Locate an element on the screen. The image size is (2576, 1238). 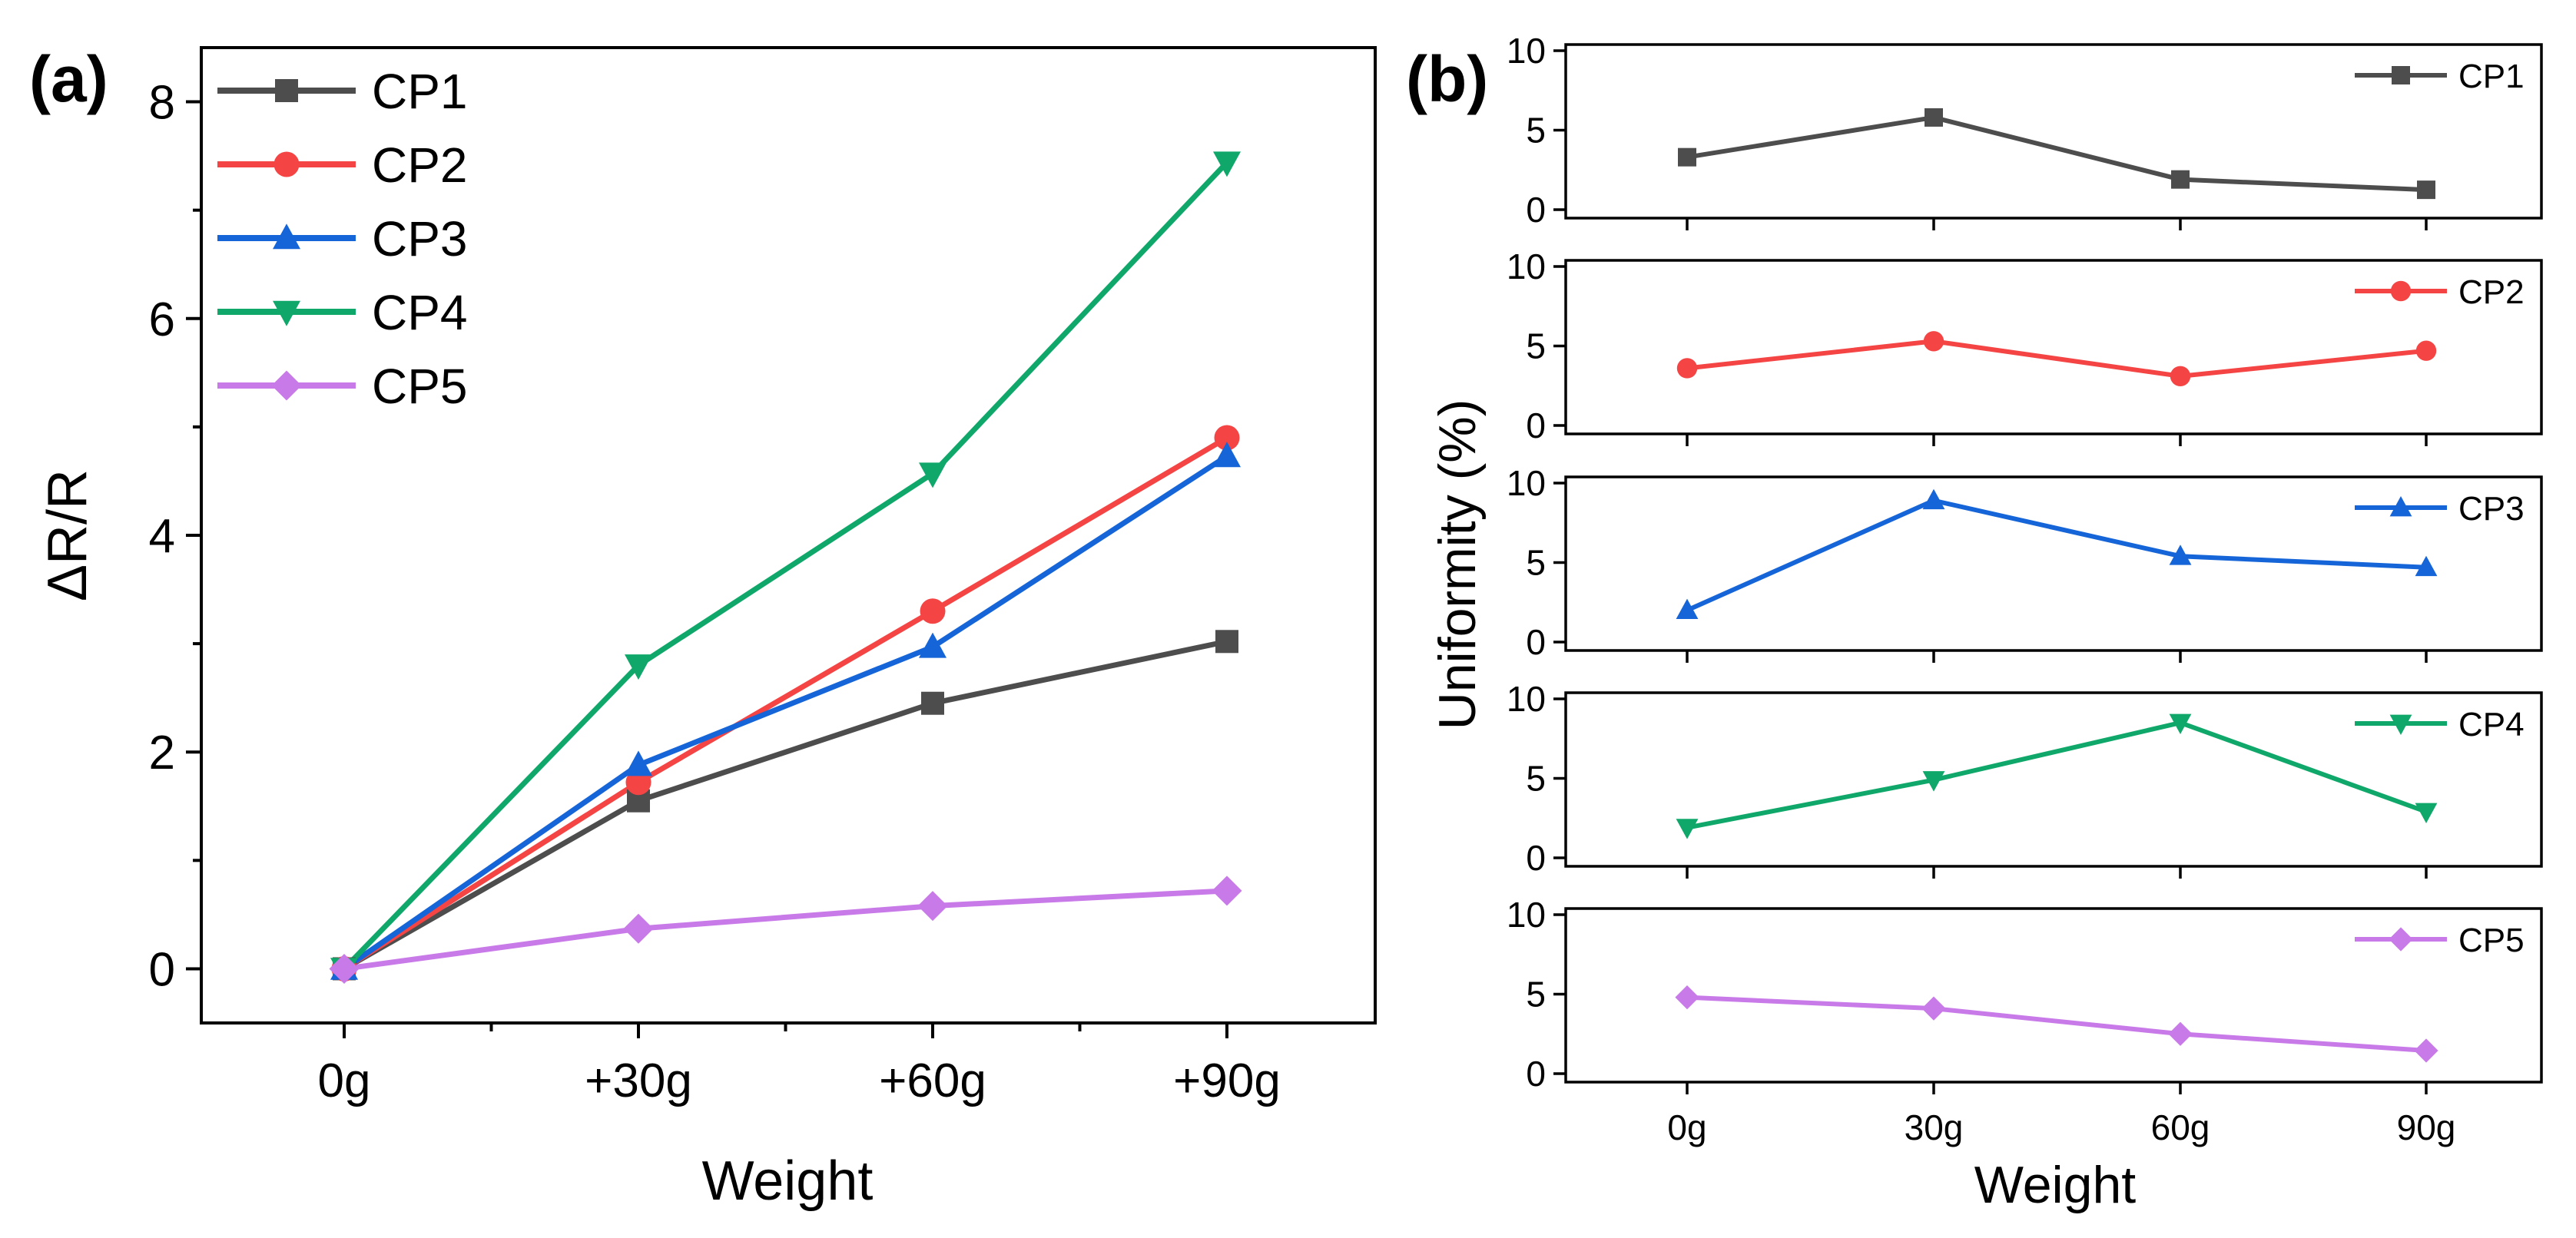
b-series-line-CP2 is located at coordinates (2056, 359).